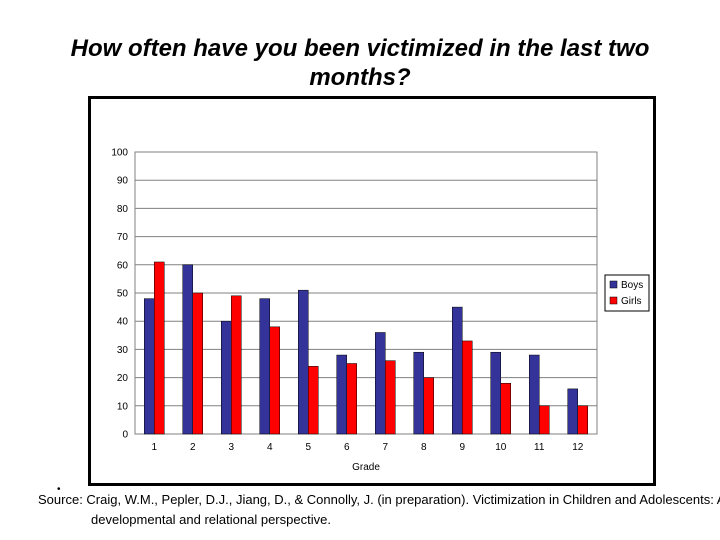  Describe the element at coordinates (154, 447) in the screenshot. I see `x-tick-label: 1` at that location.